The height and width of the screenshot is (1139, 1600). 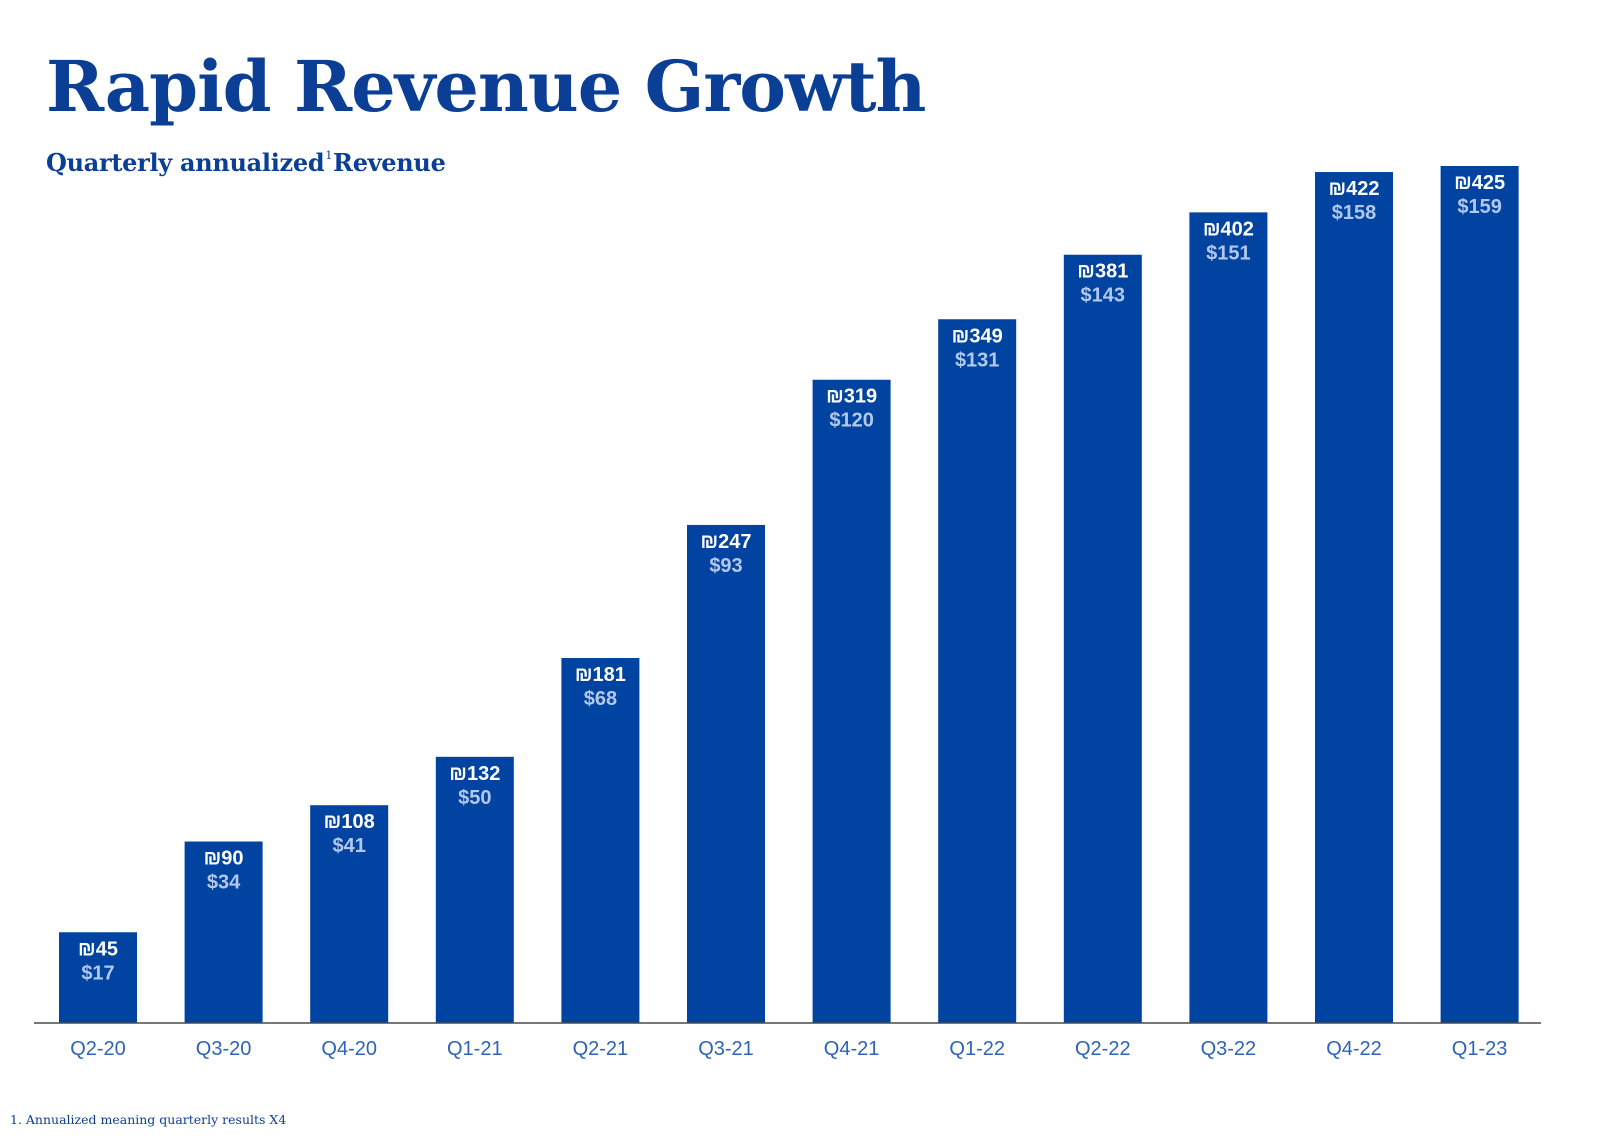 What do you see at coordinates (98, 949) in the screenshot?
I see `data-label-primary: ₪45` at bounding box center [98, 949].